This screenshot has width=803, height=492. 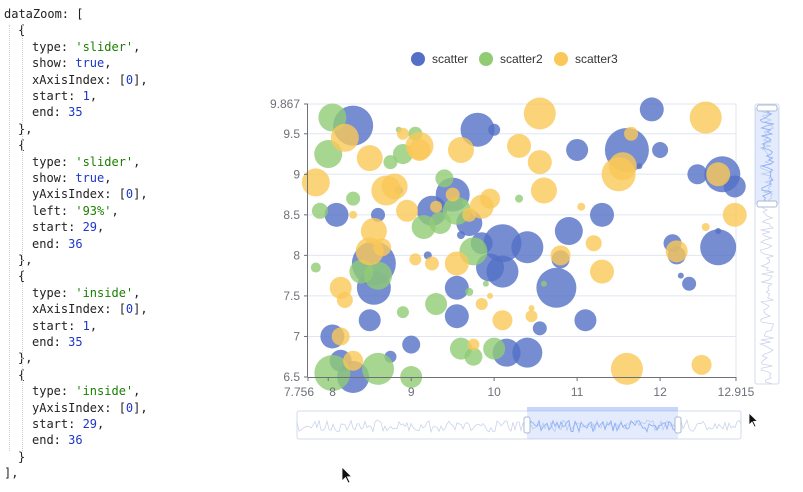 What do you see at coordinates (602, 409) in the screenshot?
I see `x-slider-move-bar` at bounding box center [602, 409].